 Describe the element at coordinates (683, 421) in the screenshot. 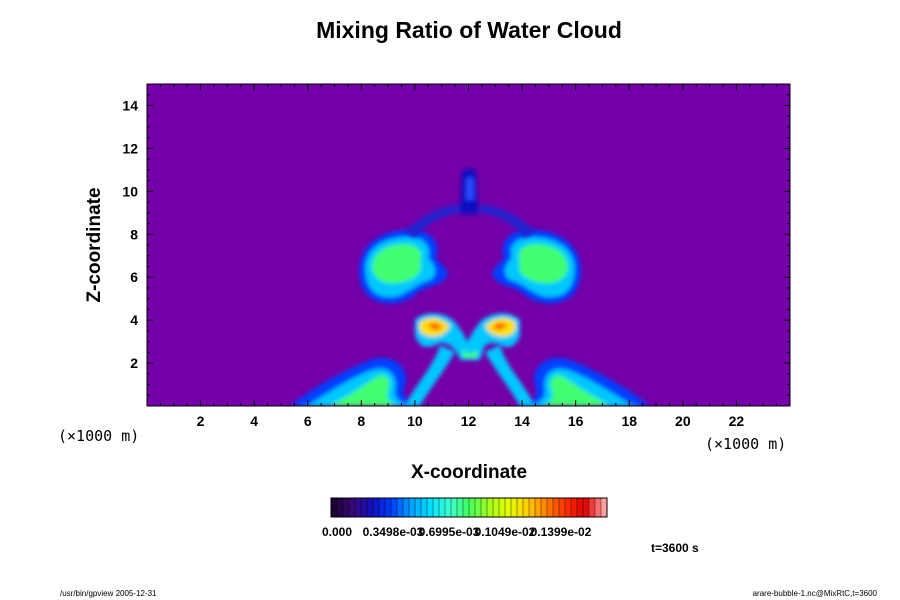

I see `x-tick-label: 20` at that location.